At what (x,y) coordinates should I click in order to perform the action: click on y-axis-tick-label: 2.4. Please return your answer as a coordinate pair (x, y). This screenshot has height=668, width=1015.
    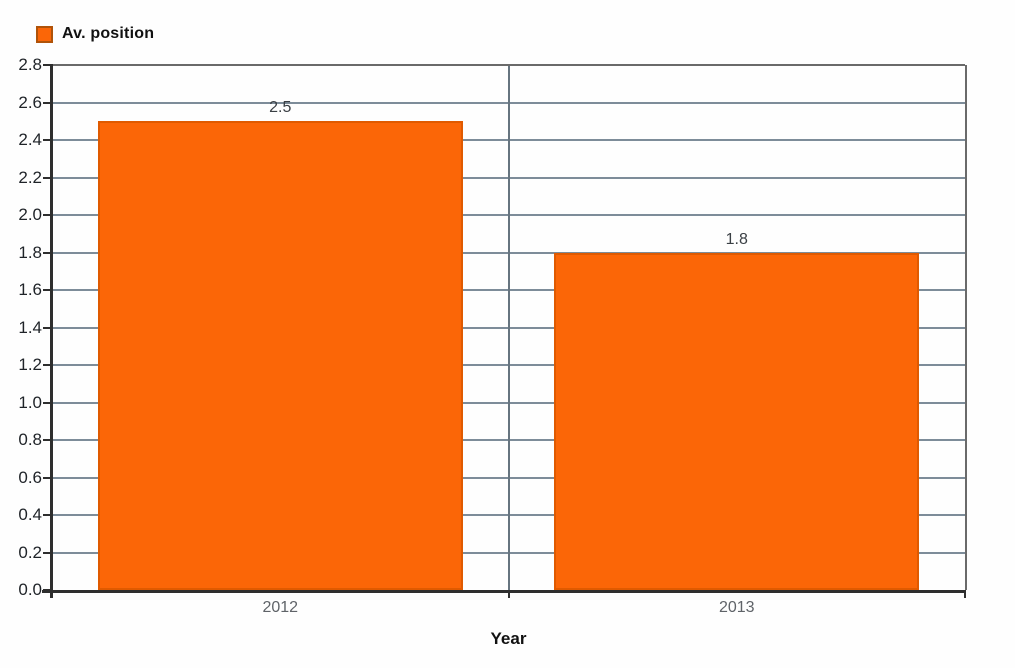
    Looking at the image, I should click on (30, 139).